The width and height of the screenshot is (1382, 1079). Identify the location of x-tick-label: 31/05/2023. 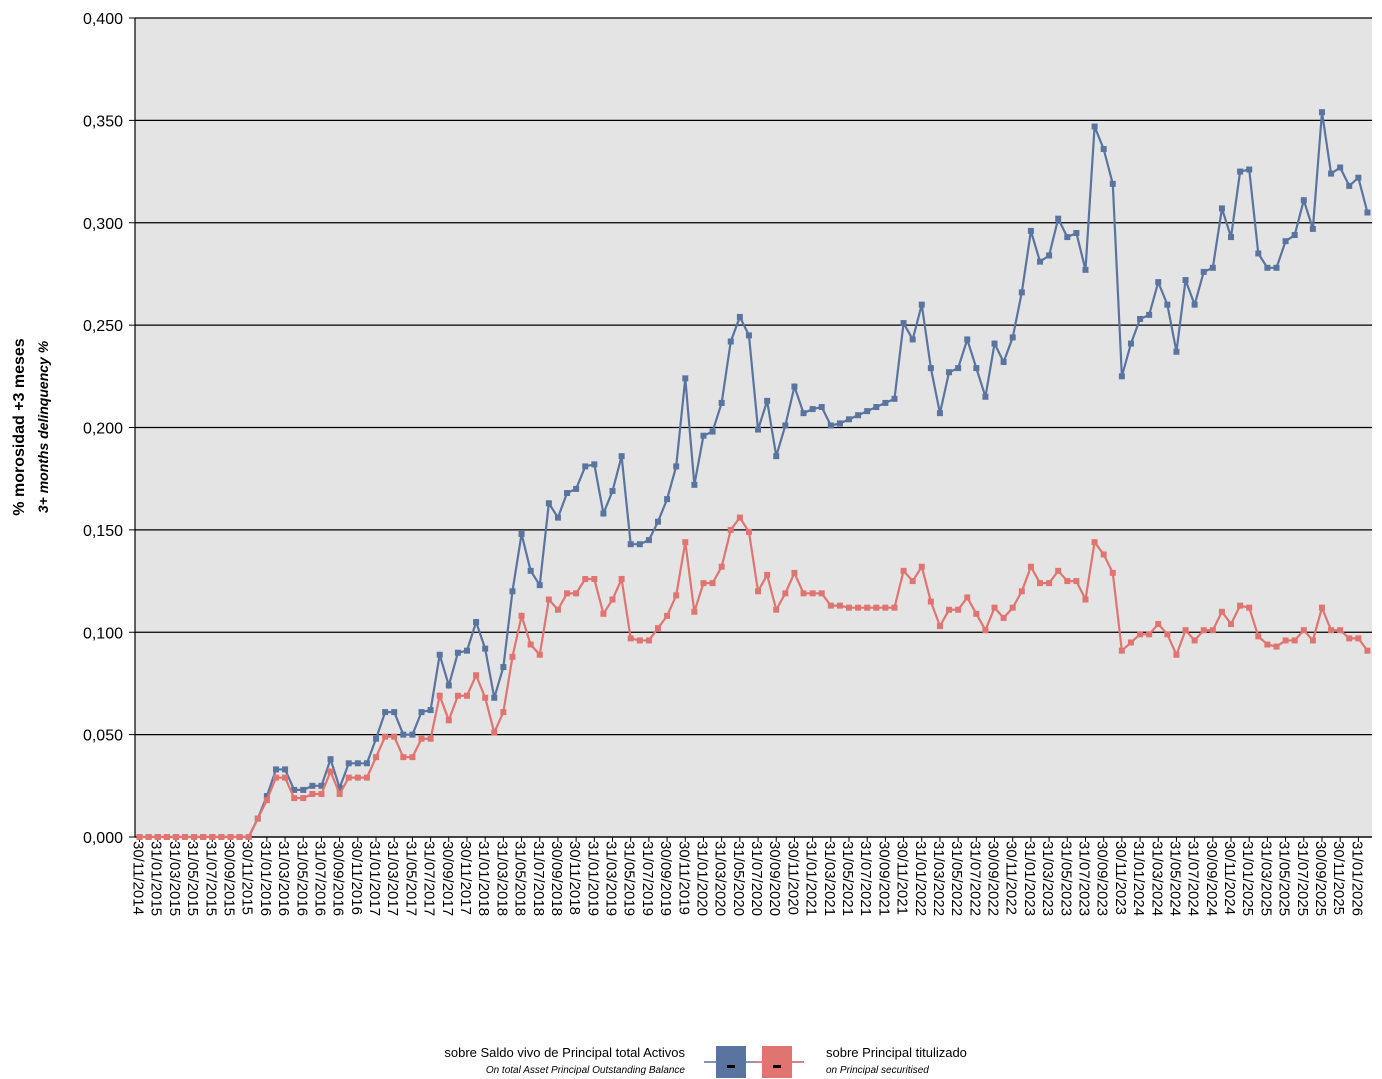
(1065, 878).